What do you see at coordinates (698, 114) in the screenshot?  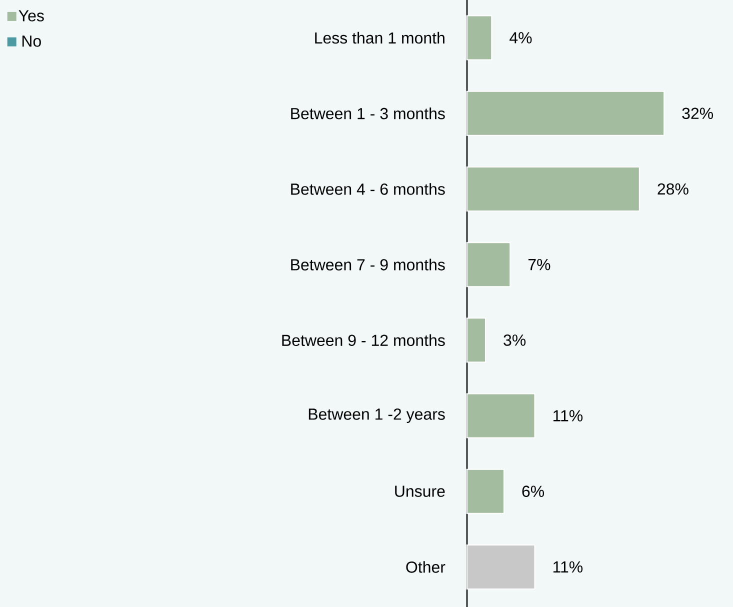 I see `data-label: 32%` at bounding box center [698, 114].